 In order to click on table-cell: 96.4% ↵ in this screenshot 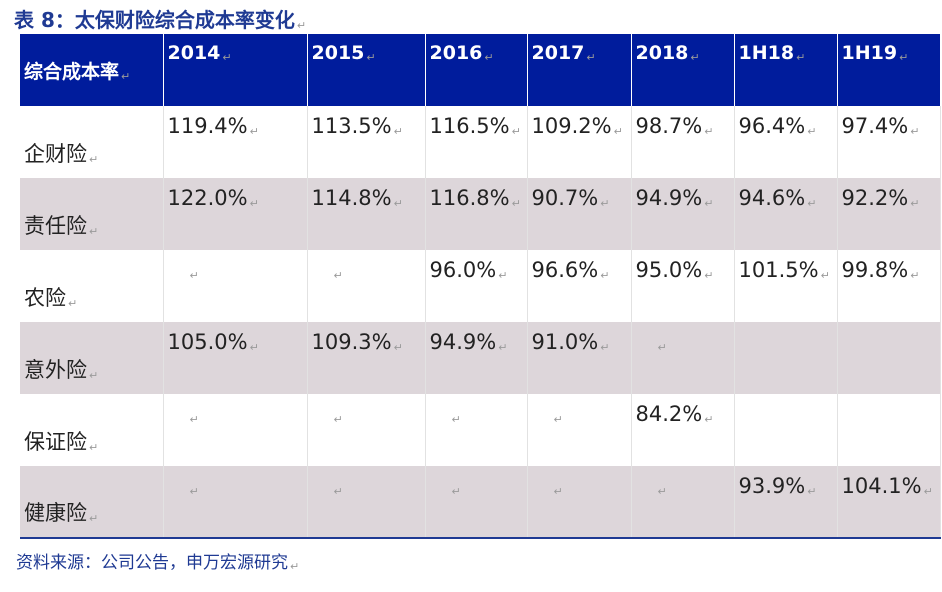, I will do `click(786, 142)`.